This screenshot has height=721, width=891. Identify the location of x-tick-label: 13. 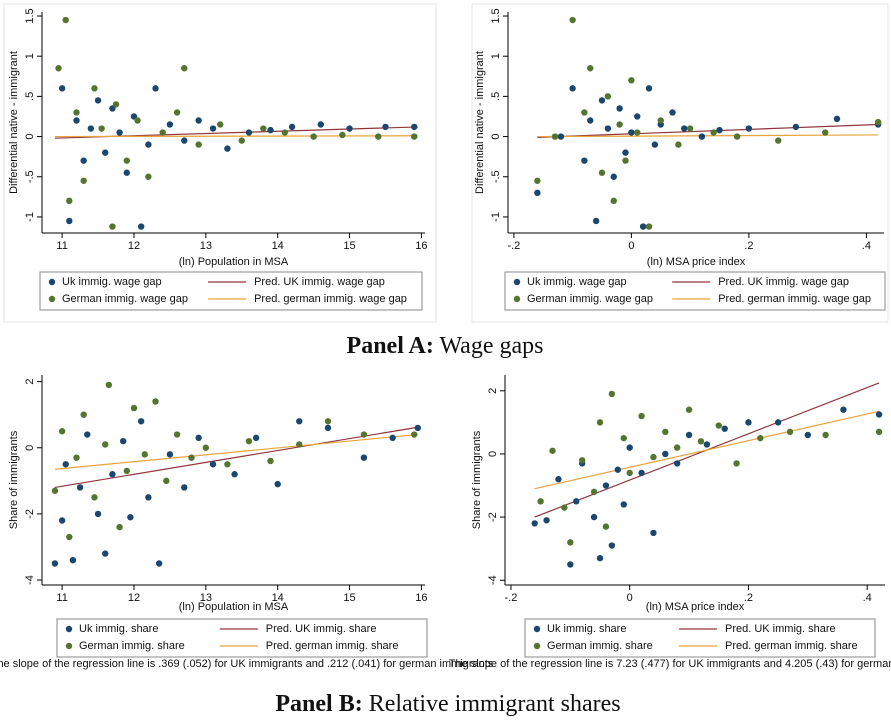
(206, 246).